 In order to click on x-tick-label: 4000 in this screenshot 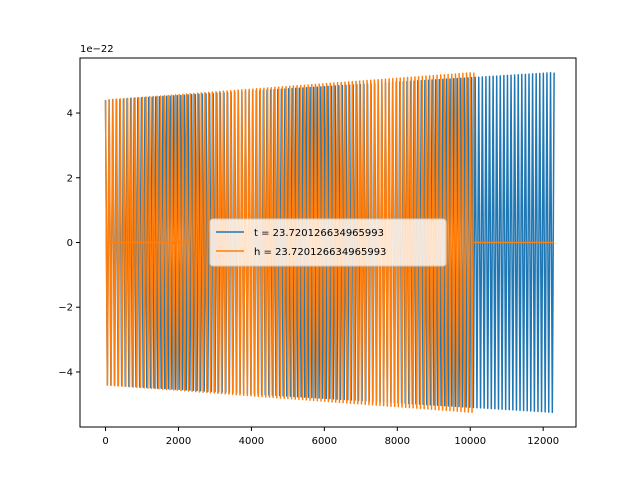, I will do `click(251, 441)`.